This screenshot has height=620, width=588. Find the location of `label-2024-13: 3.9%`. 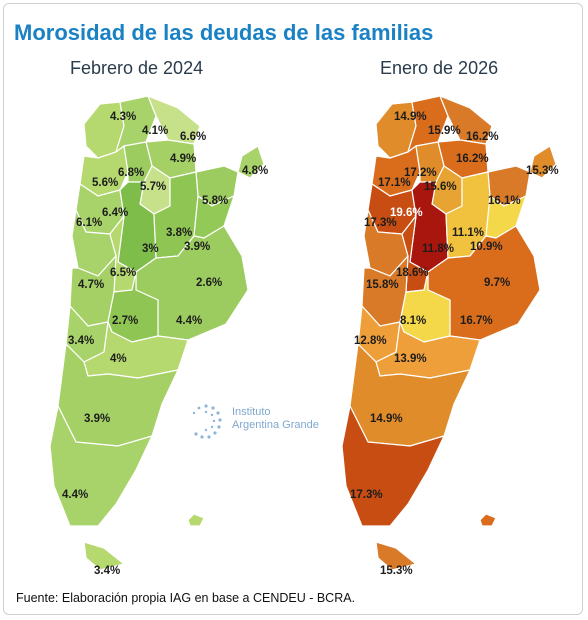

label-2024-13: 3.9% is located at coordinates (197, 247).